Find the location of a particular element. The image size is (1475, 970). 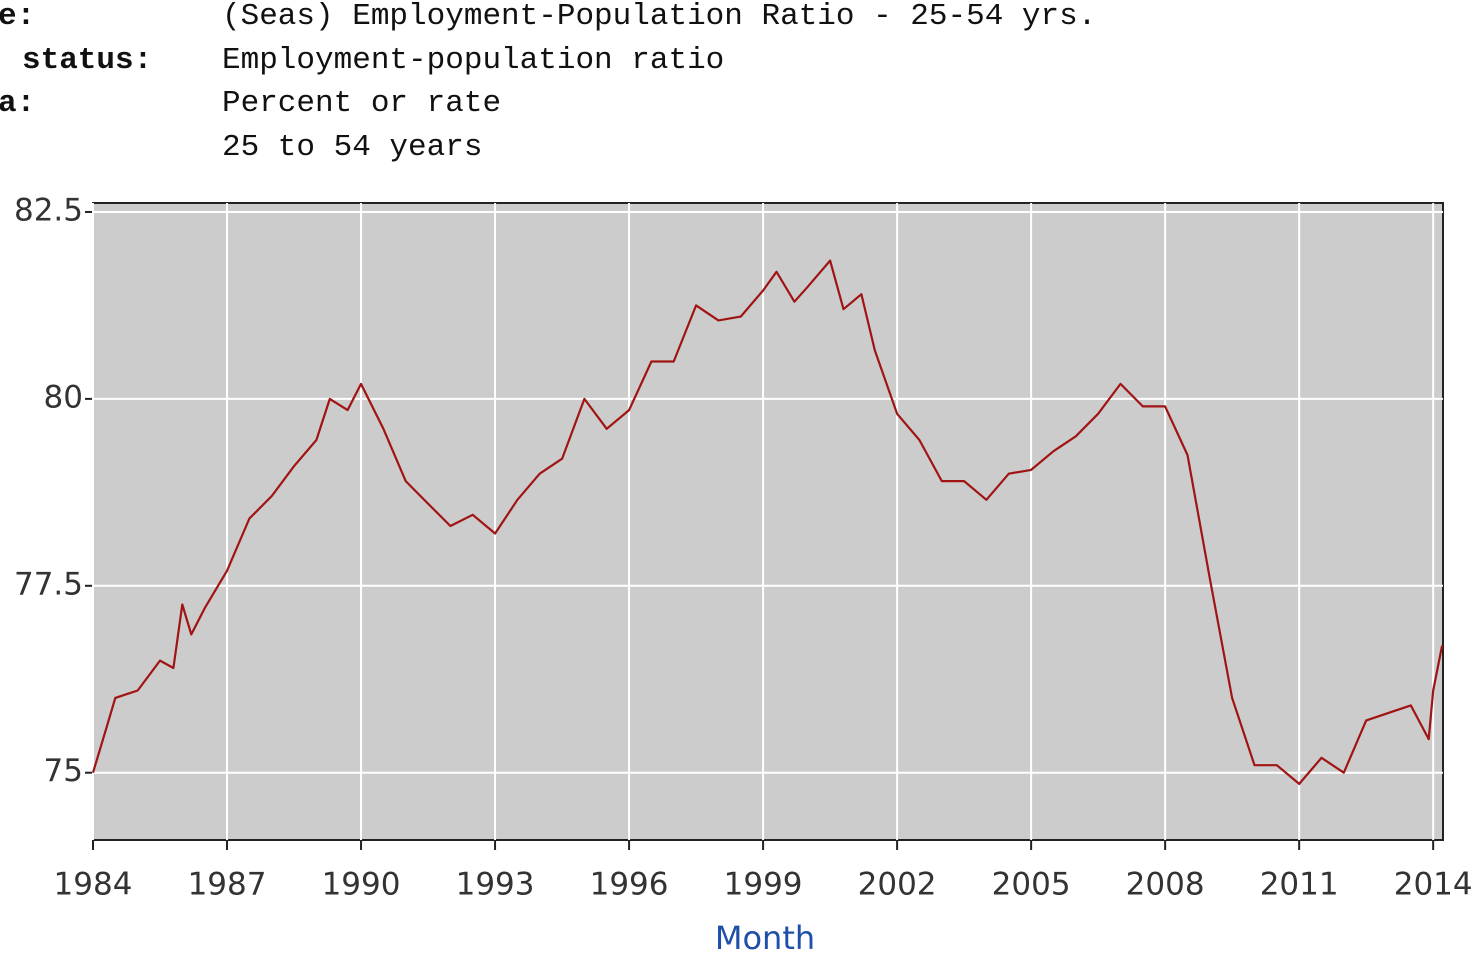

y-tick-label: 77.5 is located at coordinates (48, 584).